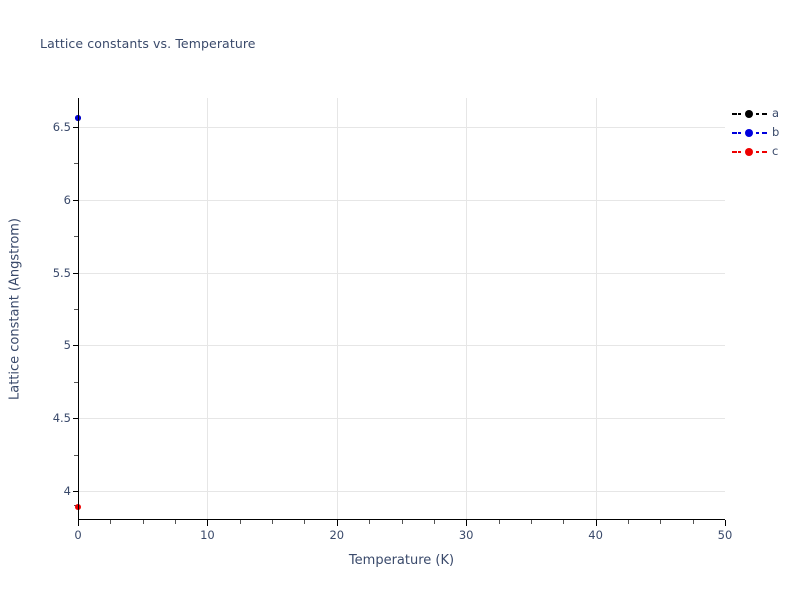 The image size is (800, 600). I want to click on y-tick-label: 5, so click(67, 345).